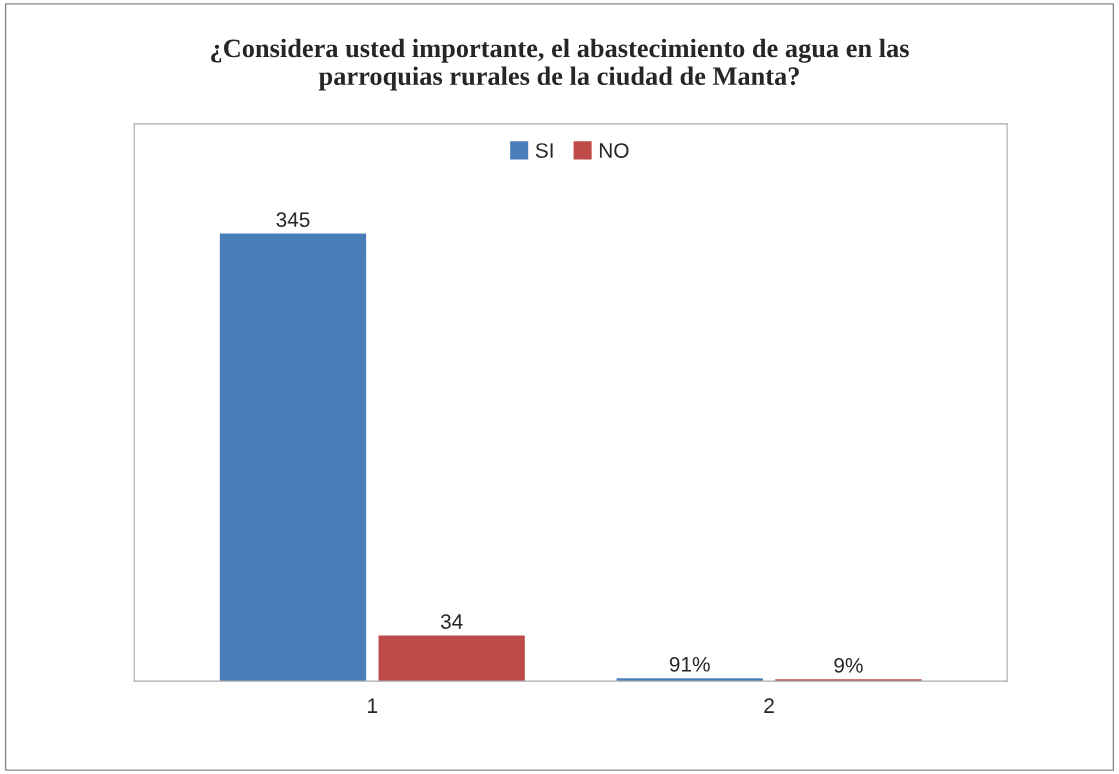 This screenshot has height=774, width=1119. What do you see at coordinates (689, 664) in the screenshot?
I see `data-label: 91%` at bounding box center [689, 664].